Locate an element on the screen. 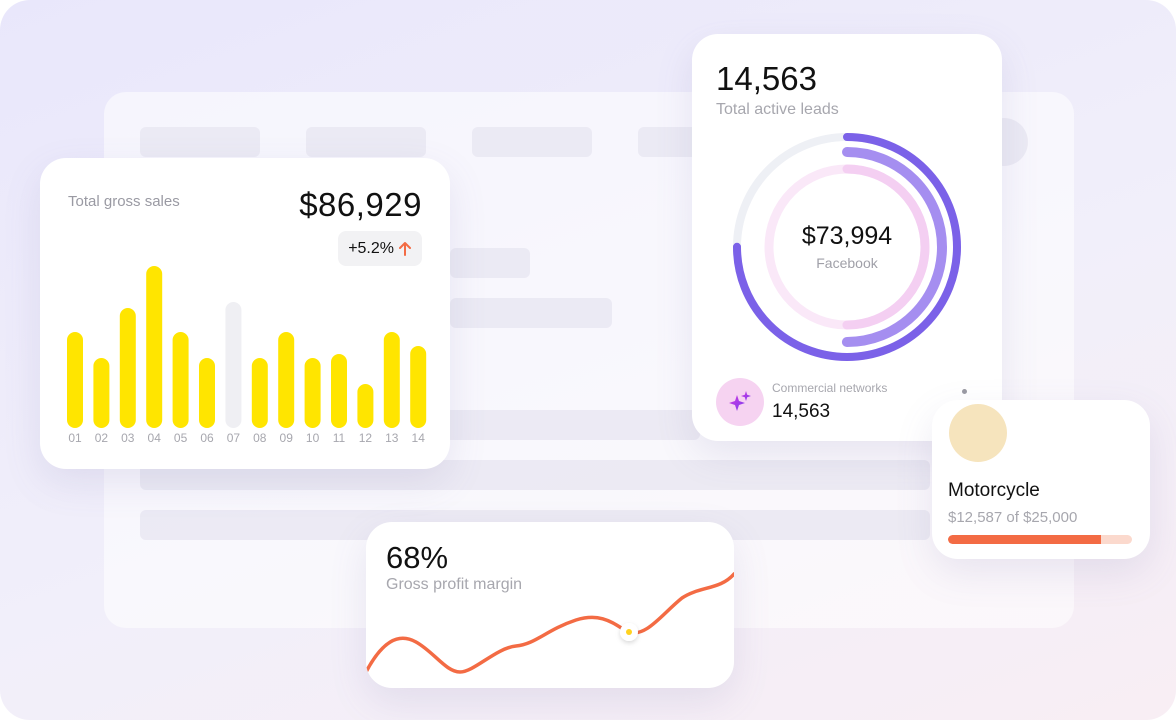 The image size is (1176, 720). margin-marker is located at coordinates (629, 632).